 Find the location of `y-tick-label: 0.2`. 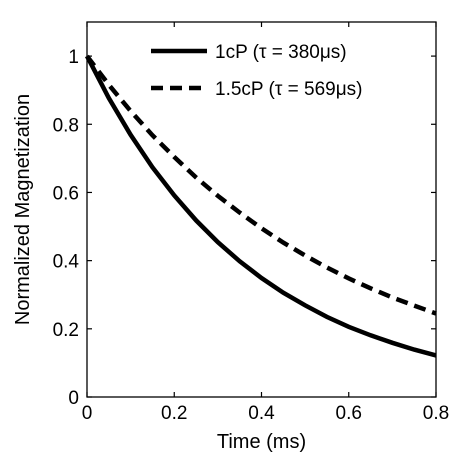

y-tick-label: 0.2 is located at coordinates (66, 330).